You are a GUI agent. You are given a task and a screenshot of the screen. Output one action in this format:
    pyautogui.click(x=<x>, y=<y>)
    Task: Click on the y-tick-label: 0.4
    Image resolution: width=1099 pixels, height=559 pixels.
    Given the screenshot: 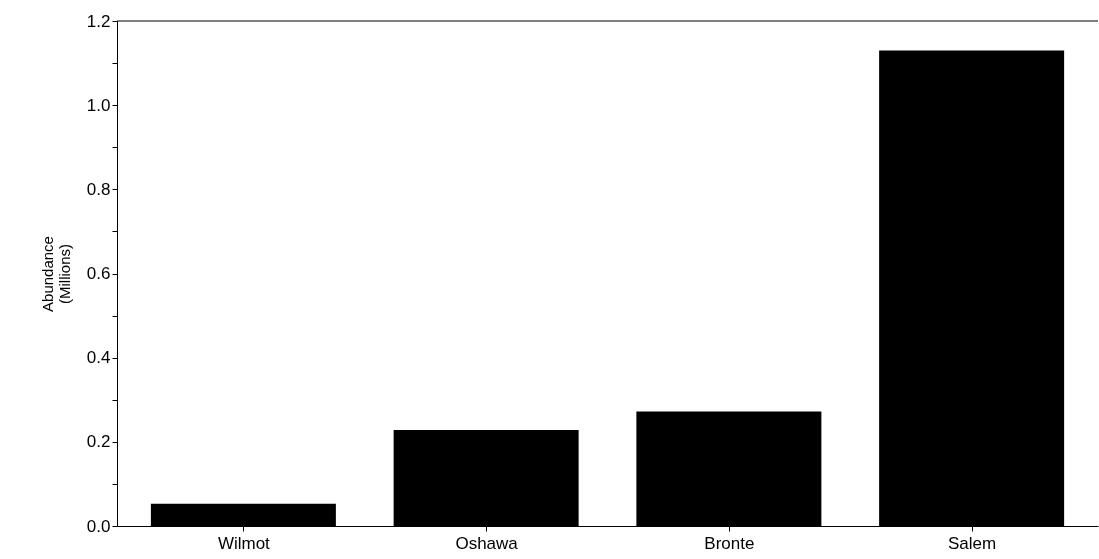 What is the action you would take?
    pyautogui.click(x=98, y=358)
    